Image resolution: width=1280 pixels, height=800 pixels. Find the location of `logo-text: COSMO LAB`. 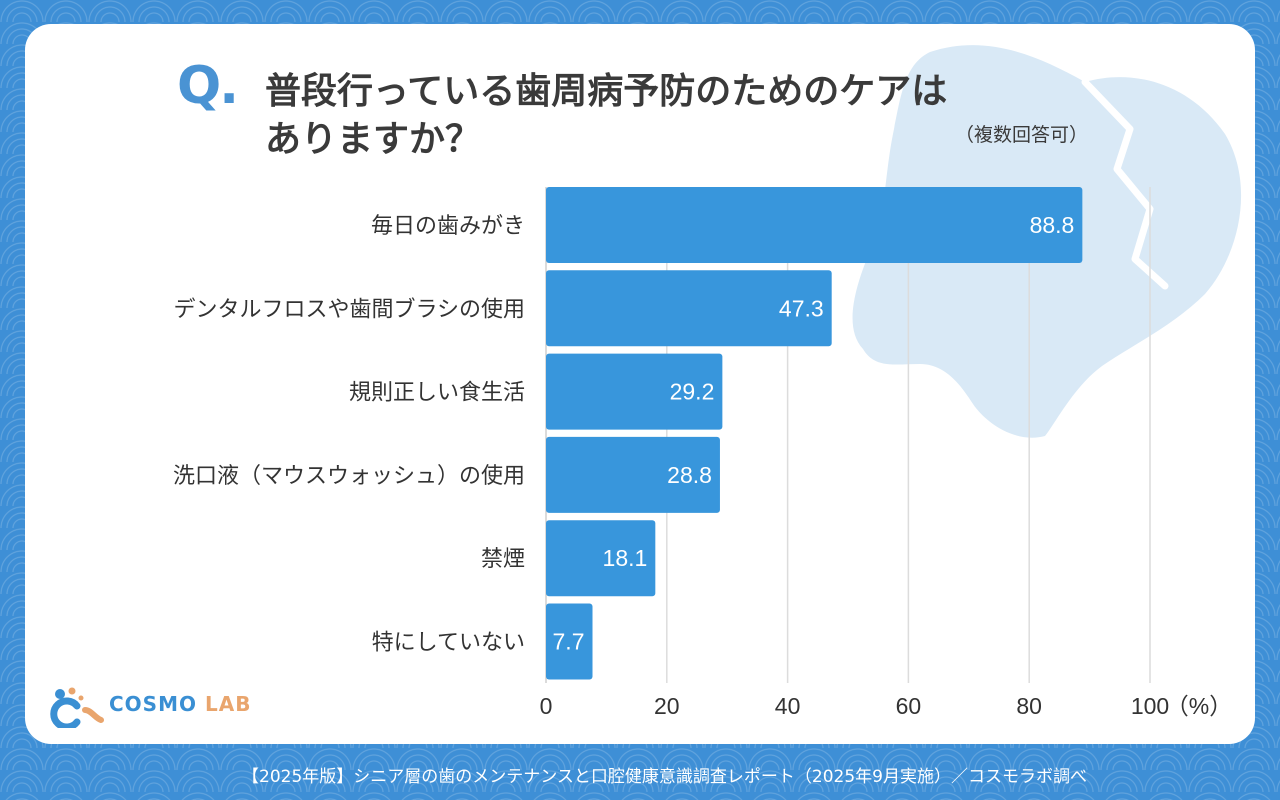

logo-text: COSMO LAB is located at coordinates (180, 704).